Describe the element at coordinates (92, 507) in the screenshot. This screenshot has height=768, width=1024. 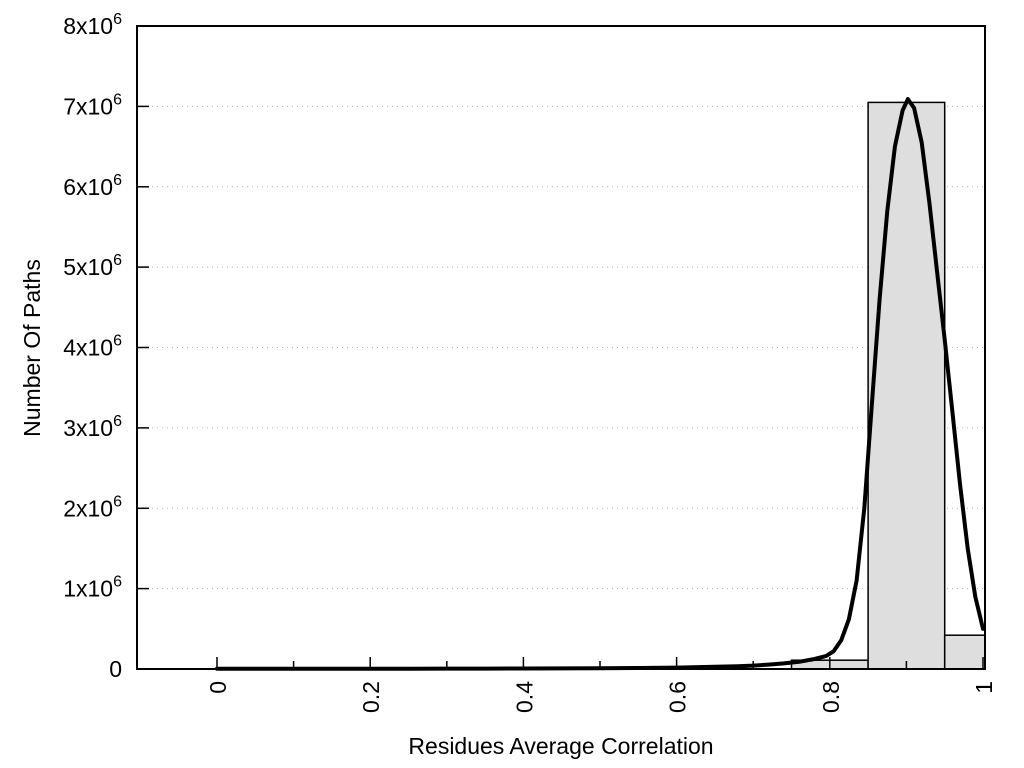
I see `y-tick-label: 2x10⁶` at that location.